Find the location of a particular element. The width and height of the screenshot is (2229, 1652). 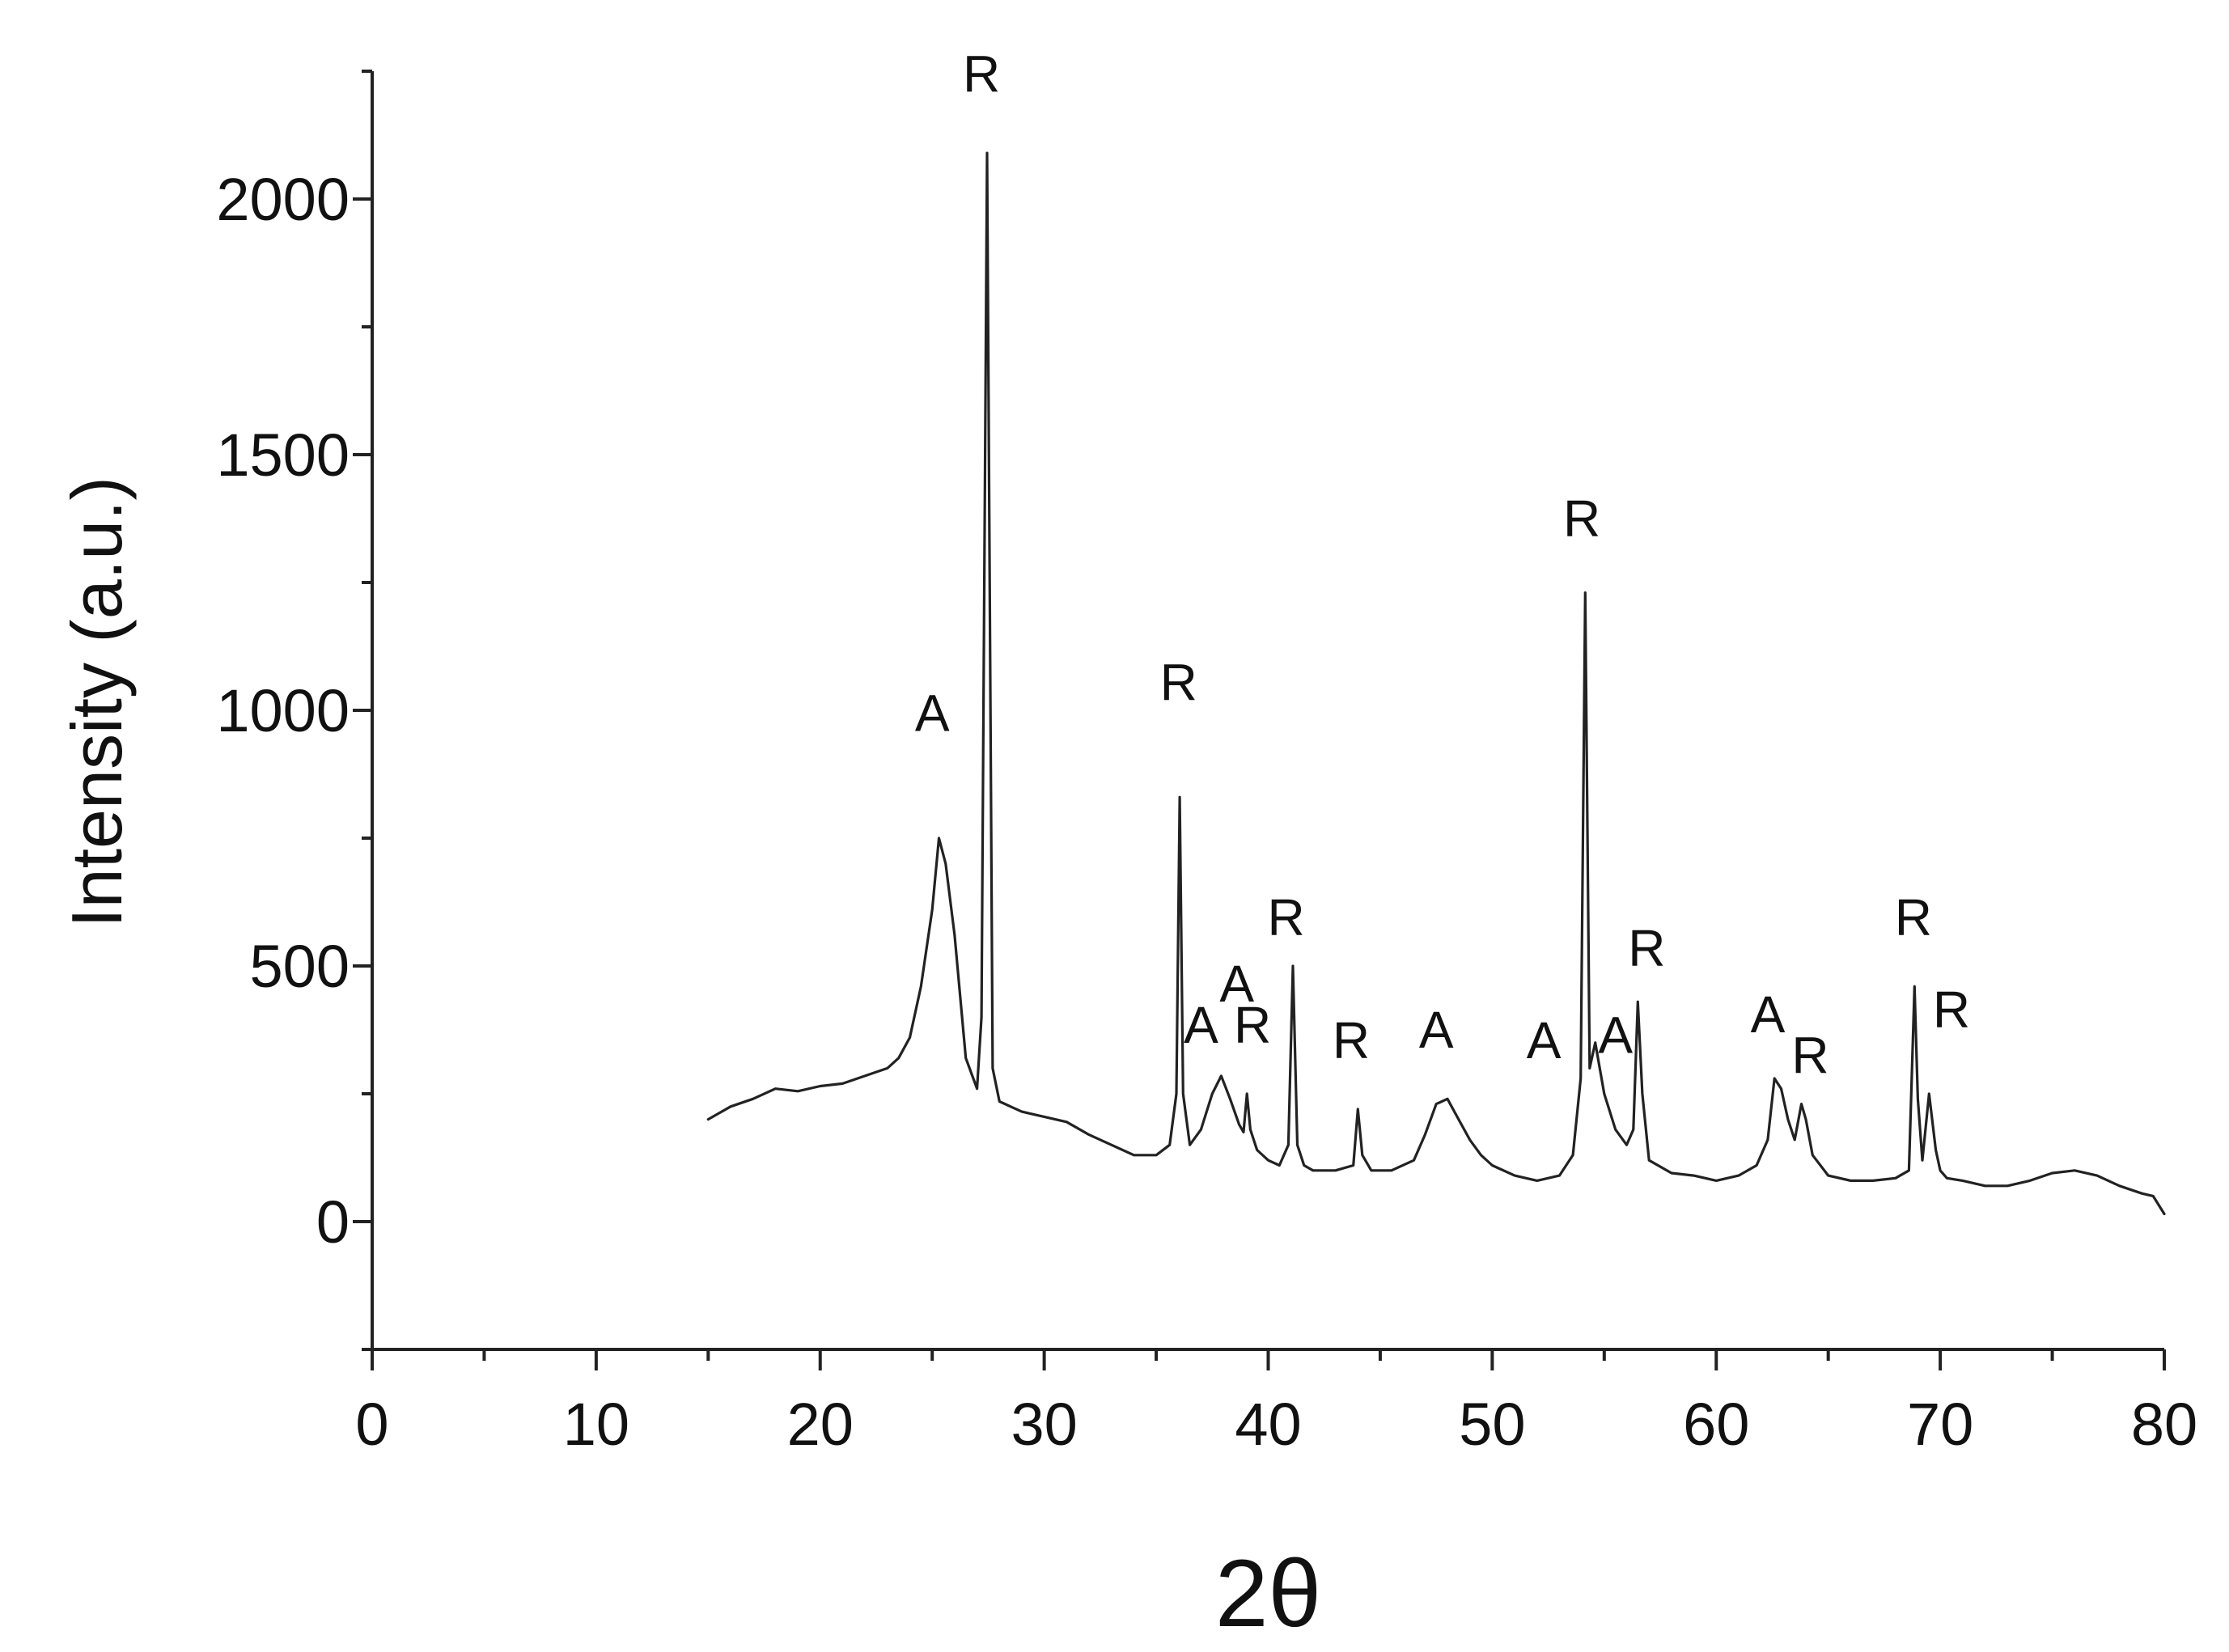

x-tick-label: 70 is located at coordinates (1940, 1424).